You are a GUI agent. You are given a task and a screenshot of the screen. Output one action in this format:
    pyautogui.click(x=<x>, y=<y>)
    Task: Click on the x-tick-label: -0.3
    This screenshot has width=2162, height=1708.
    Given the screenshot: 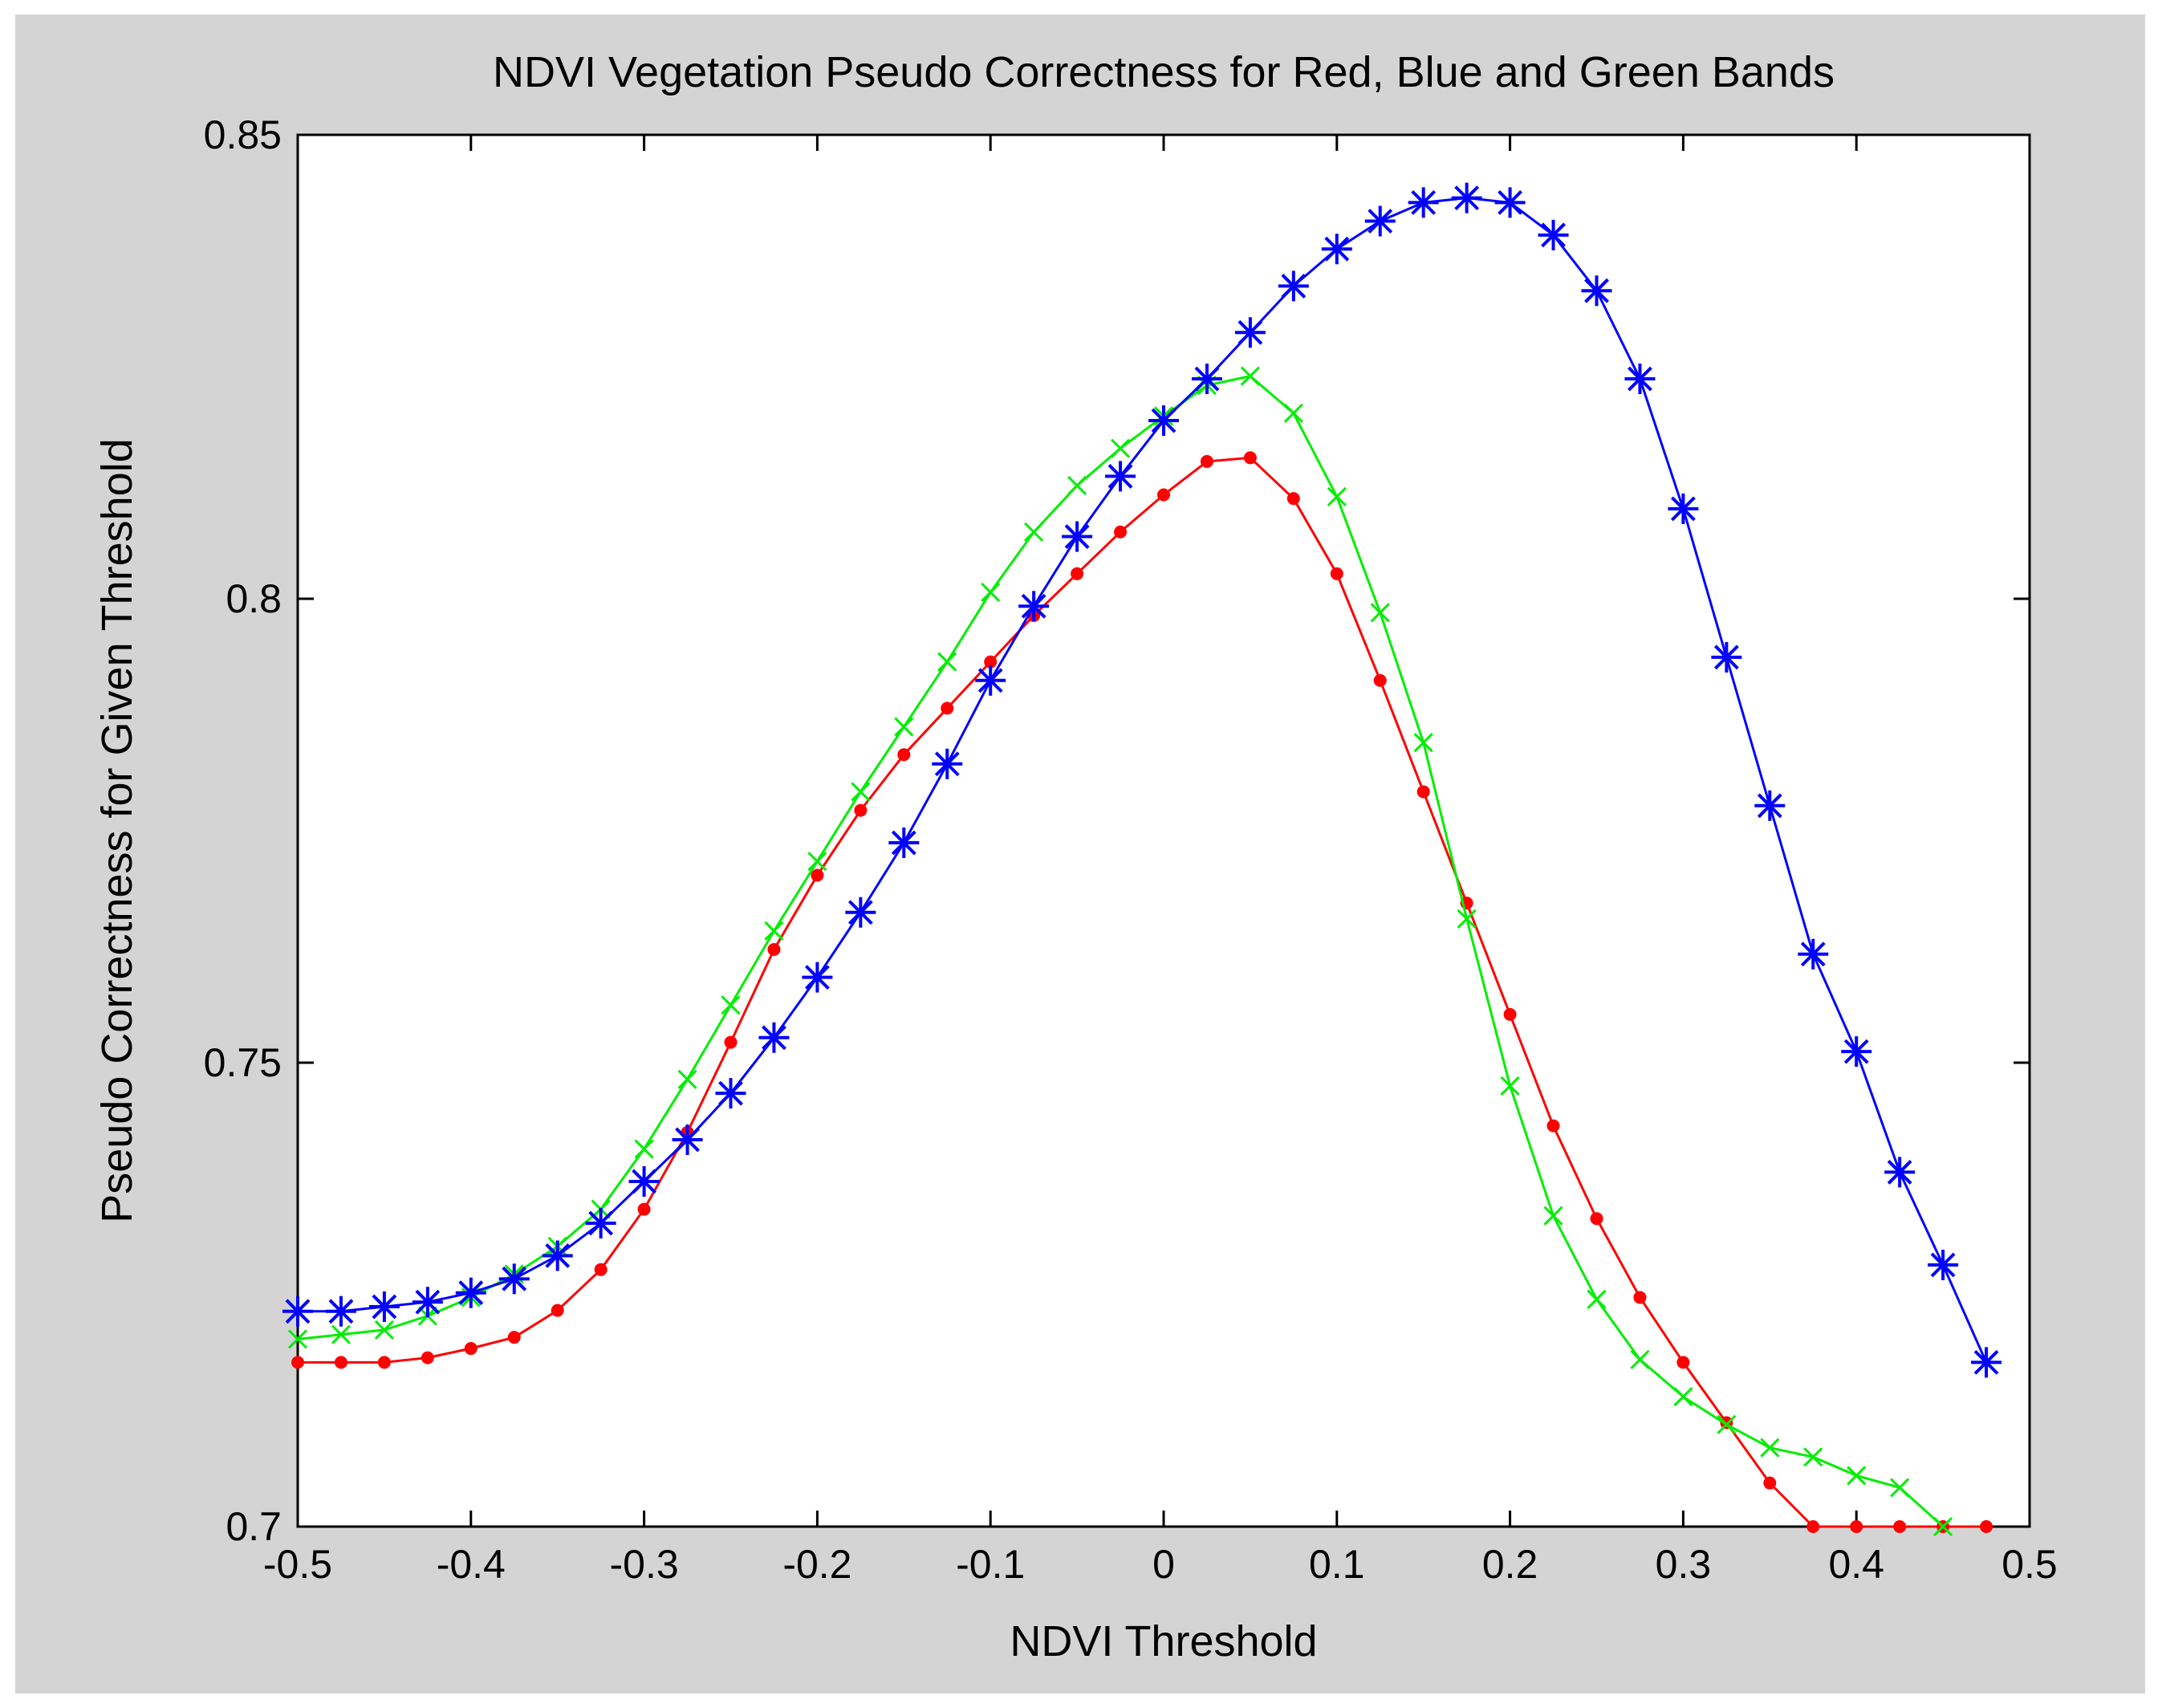 What is the action you would take?
    pyautogui.click(x=644, y=1564)
    